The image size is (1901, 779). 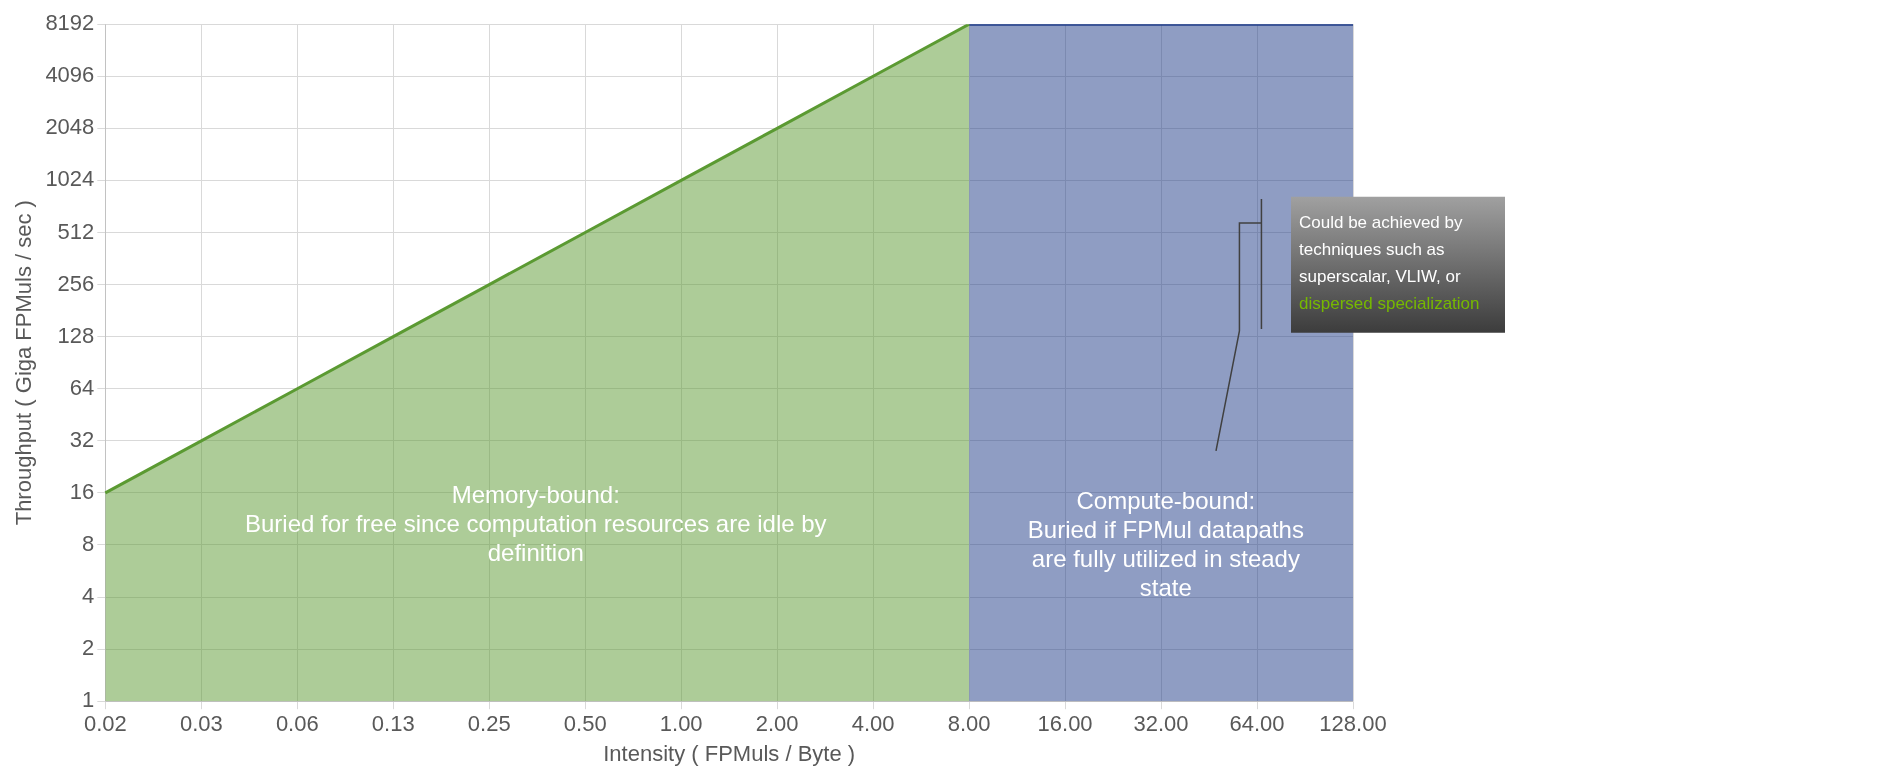 I want to click on annotation: Could be achieved by techniques such as superscalar, VLIW, or dispersed specialization, so click(x=1389, y=262).